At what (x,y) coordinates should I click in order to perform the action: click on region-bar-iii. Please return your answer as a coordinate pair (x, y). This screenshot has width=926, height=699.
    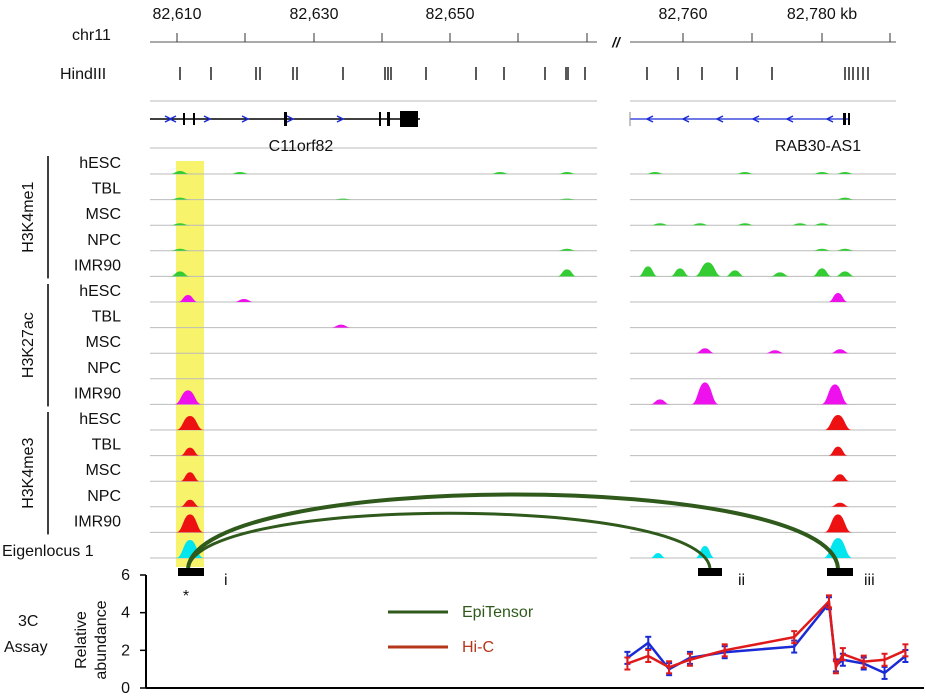
    Looking at the image, I should click on (840, 572).